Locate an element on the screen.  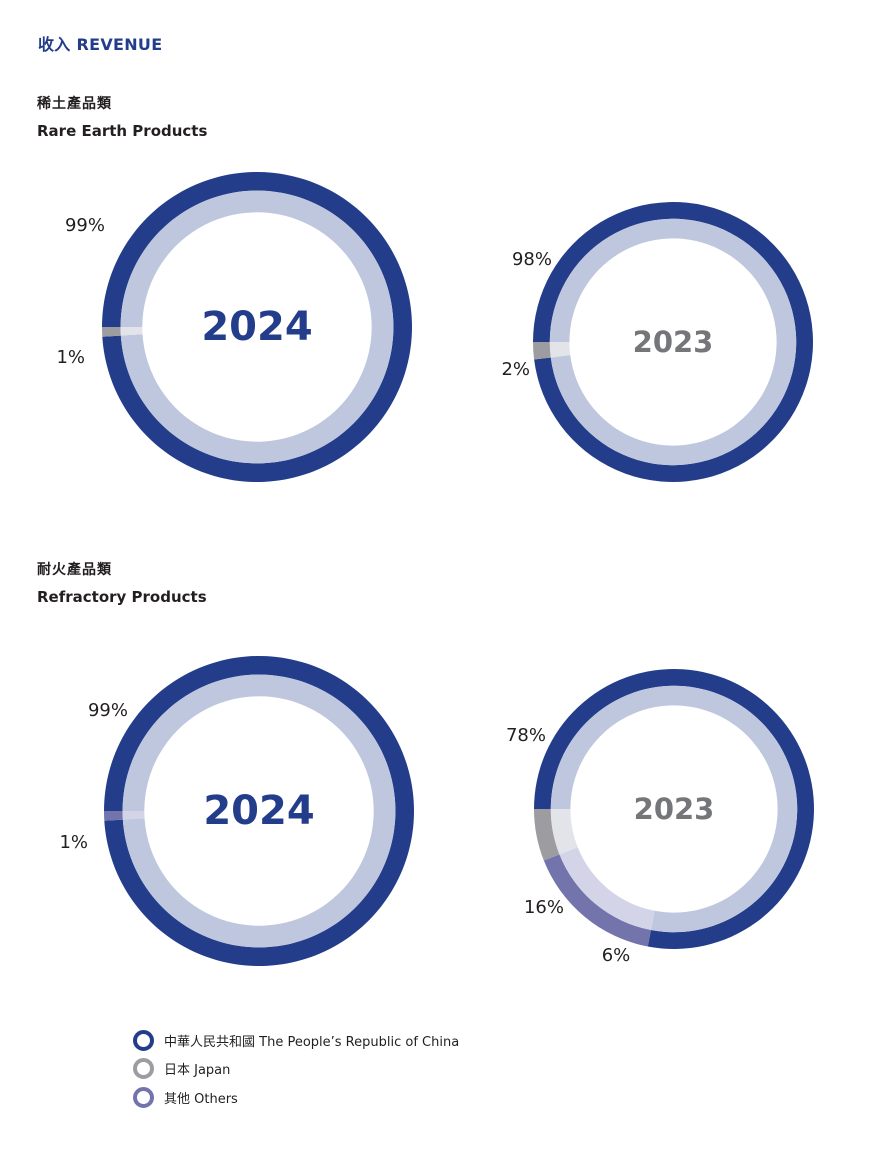
legend-item-japan: 日本 Japan is located at coordinates (181, 1068).